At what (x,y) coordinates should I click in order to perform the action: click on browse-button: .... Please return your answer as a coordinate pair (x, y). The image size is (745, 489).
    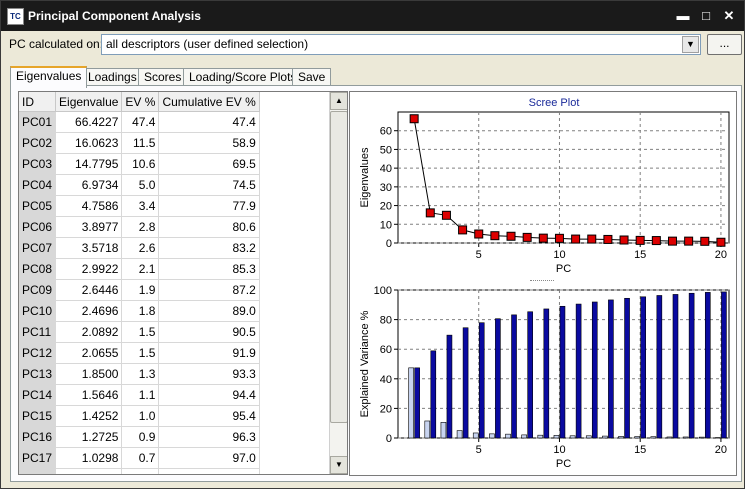
    Looking at the image, I should click on (724, 44).